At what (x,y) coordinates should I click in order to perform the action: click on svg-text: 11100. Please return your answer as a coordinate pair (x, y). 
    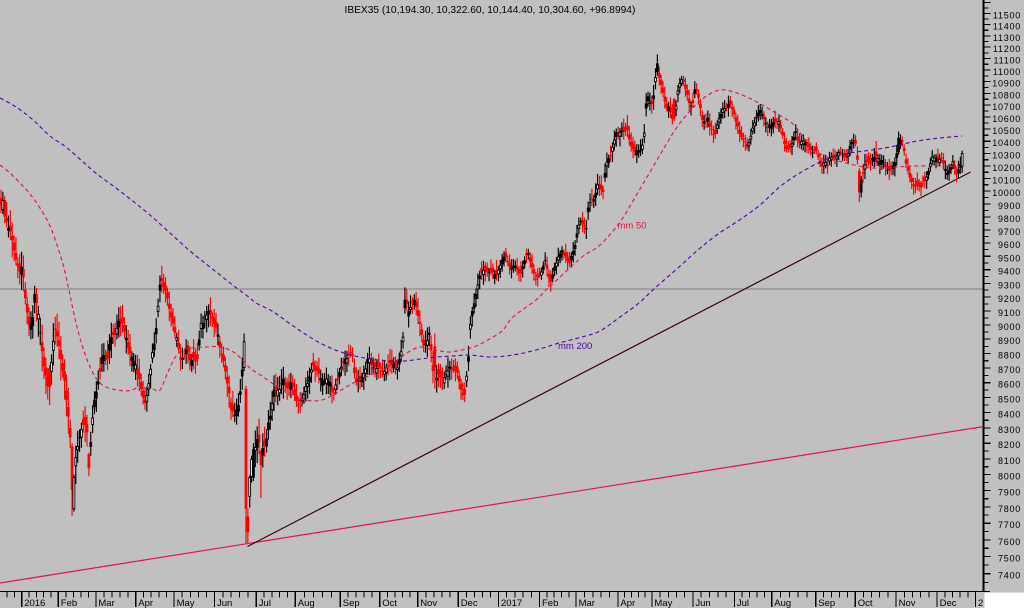
    Looking at the image, I should click on (1007, 61).